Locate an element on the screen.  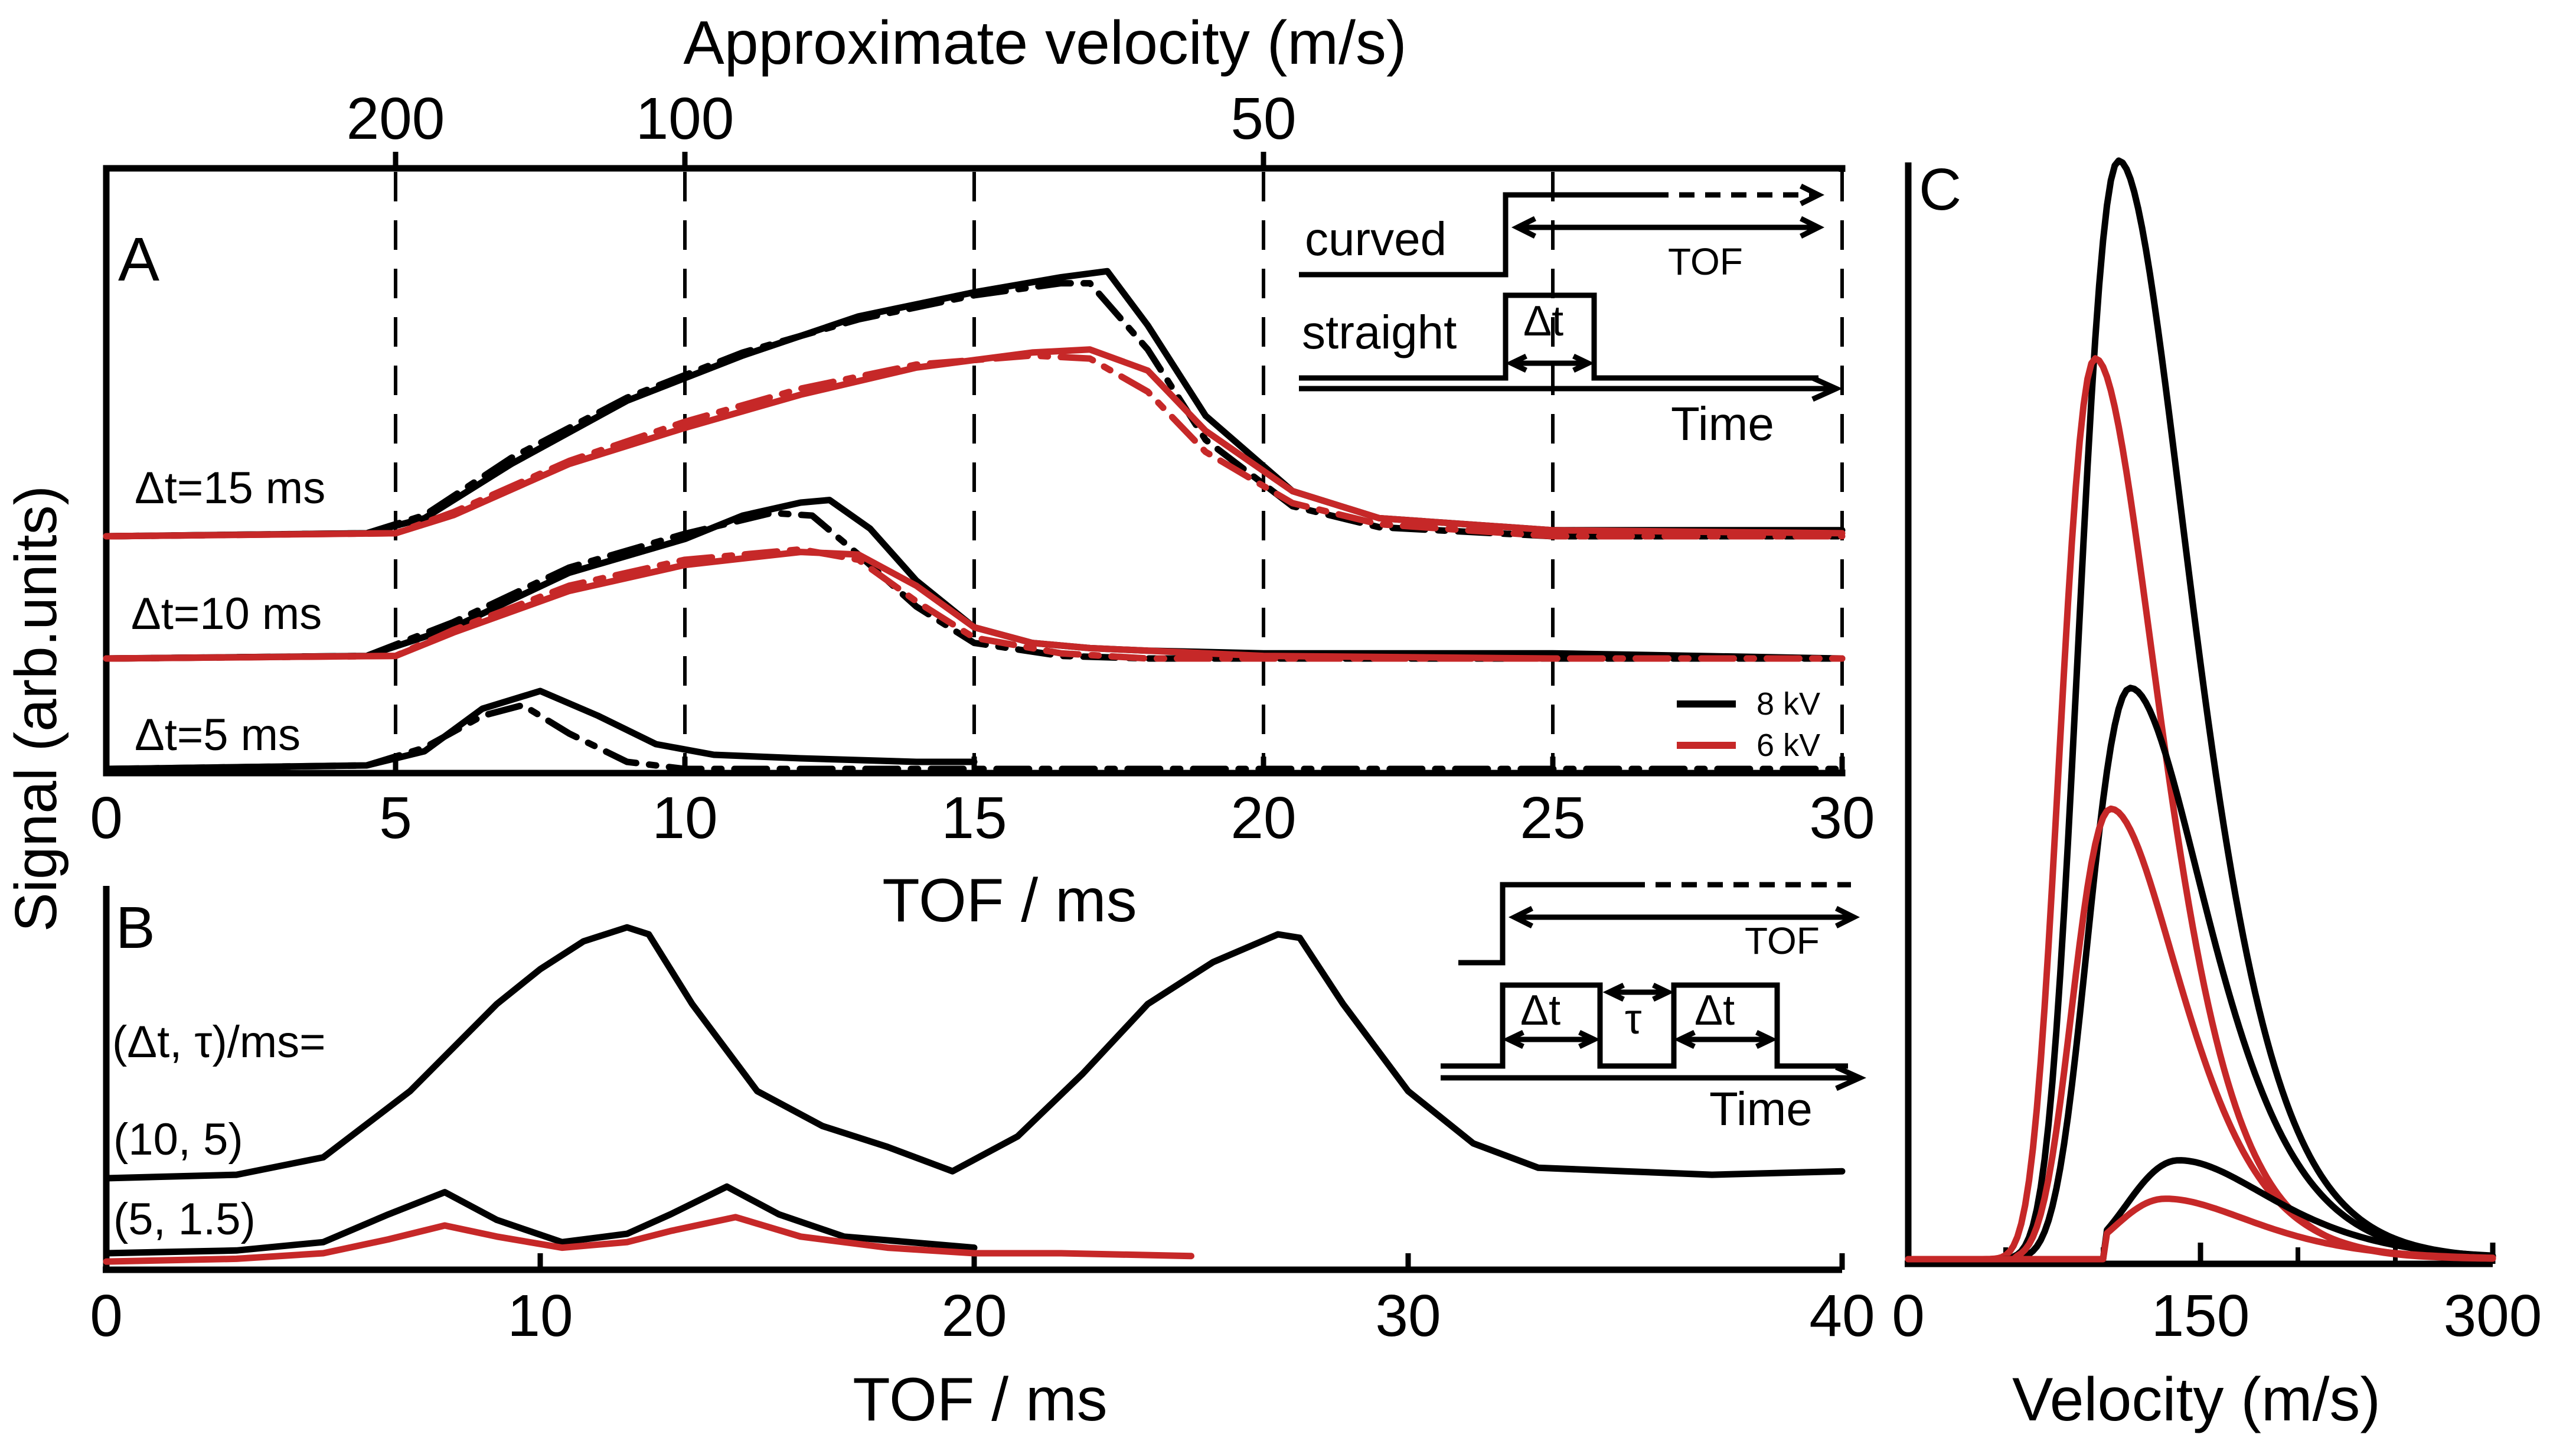
group-label-dt5: Δt=5 ms is located at coordinates (218, 735).